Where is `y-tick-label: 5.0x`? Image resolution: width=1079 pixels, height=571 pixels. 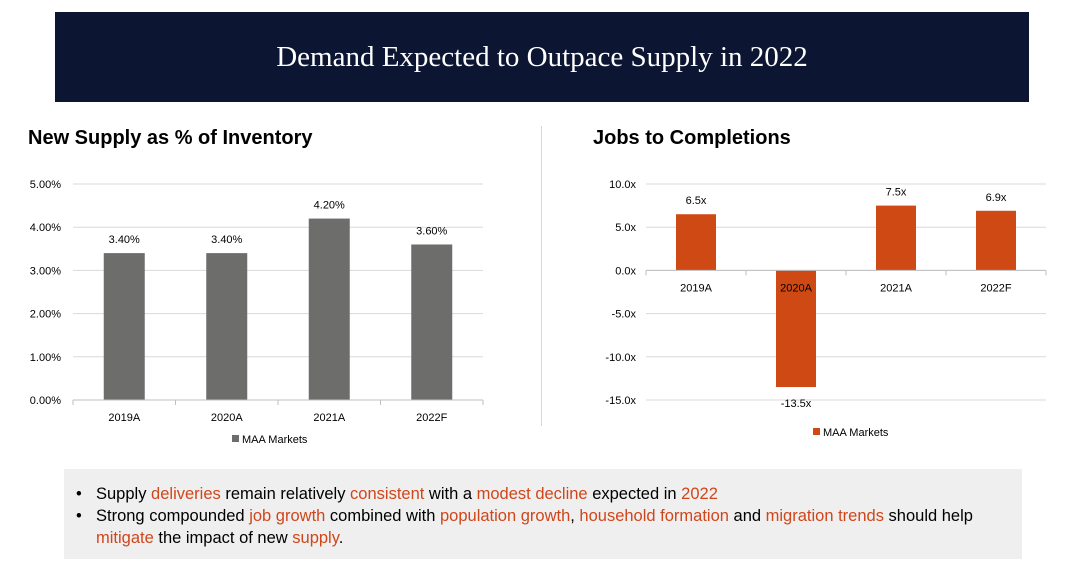
y-tick-label: 5.0x is located at coordinates (625, 228).